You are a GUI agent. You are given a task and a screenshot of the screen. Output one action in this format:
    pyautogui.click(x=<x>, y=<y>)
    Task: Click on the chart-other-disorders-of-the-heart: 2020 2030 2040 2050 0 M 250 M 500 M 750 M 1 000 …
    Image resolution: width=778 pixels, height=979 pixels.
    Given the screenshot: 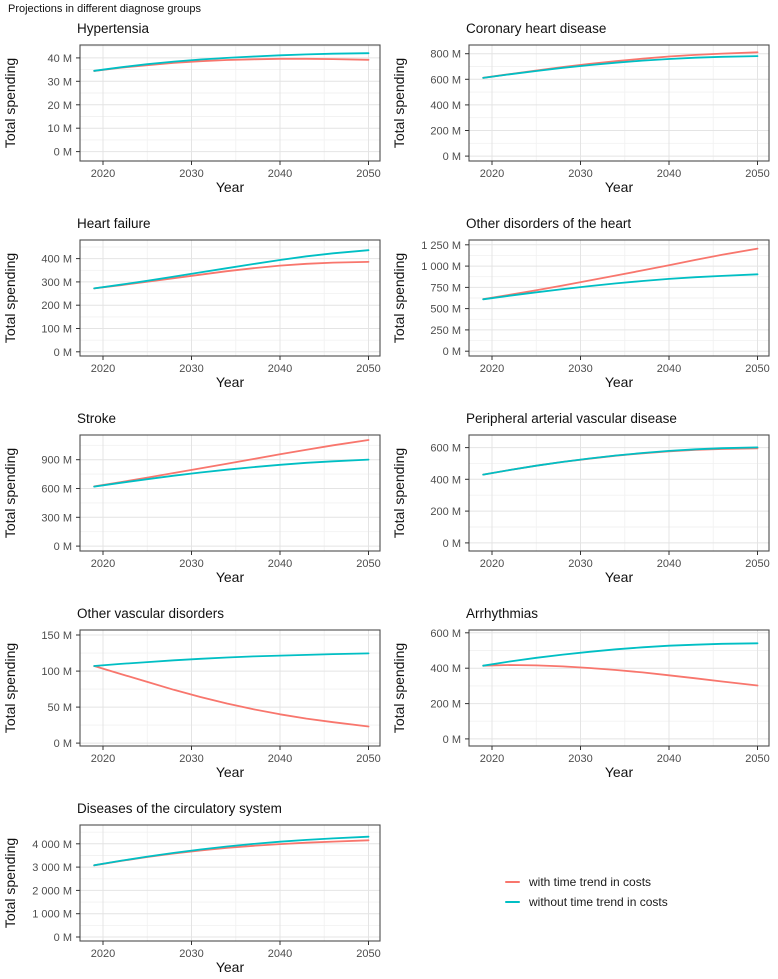 What is the action you would take?
    pyautogui.click(x=580, y=303)
    